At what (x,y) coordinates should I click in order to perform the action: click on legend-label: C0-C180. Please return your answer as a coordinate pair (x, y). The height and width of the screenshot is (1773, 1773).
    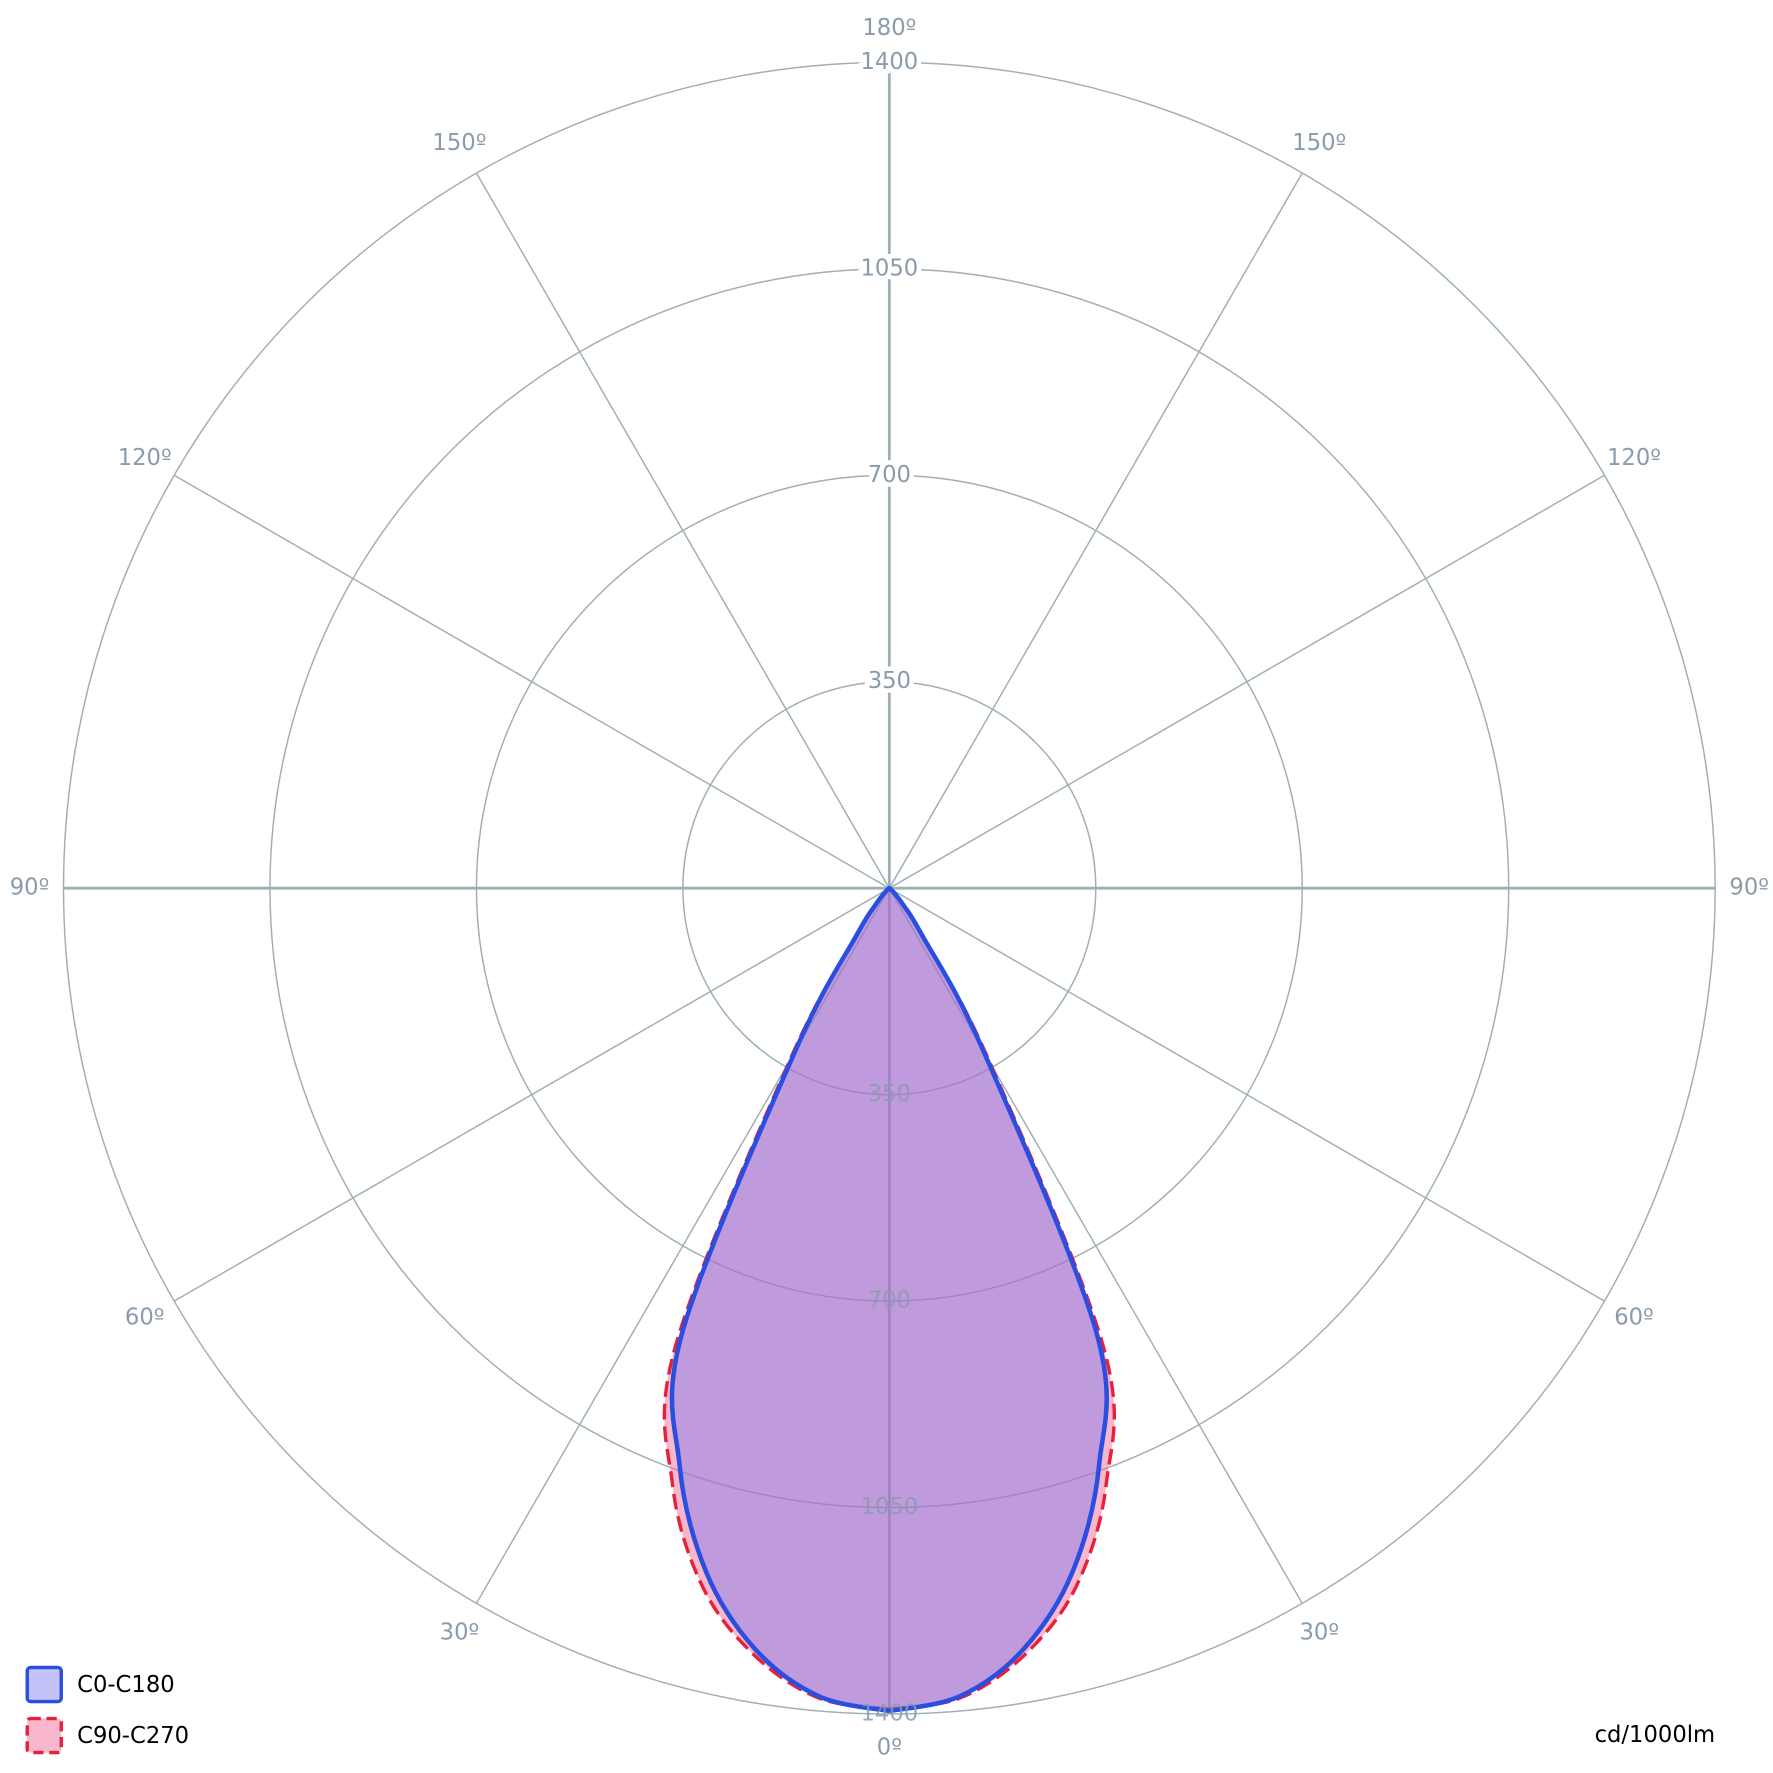
    Looking at the image, I should click on (126, 1685).